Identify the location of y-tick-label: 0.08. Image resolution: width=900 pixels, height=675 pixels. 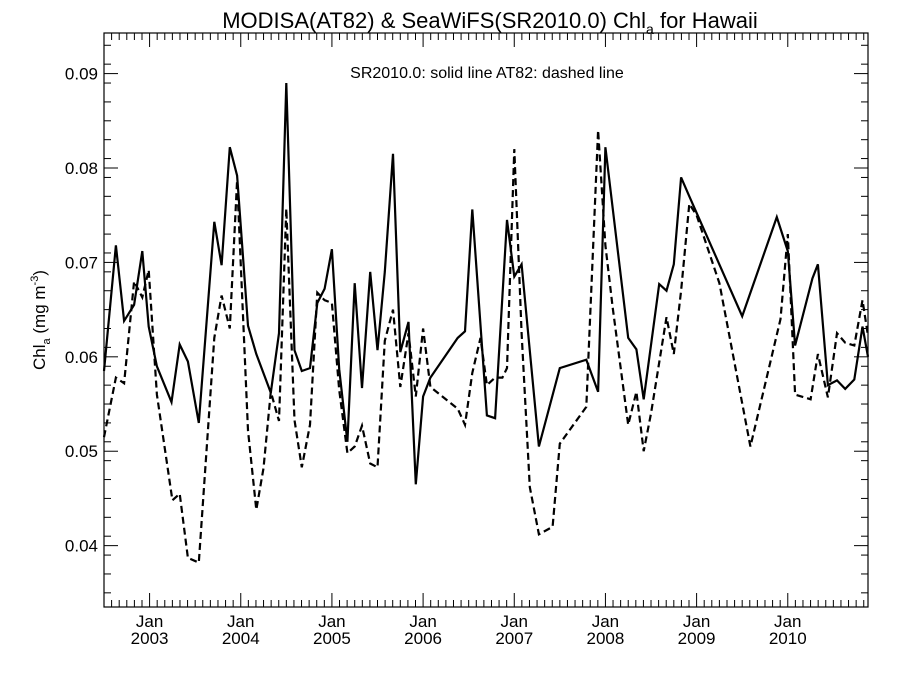
(81, 168).